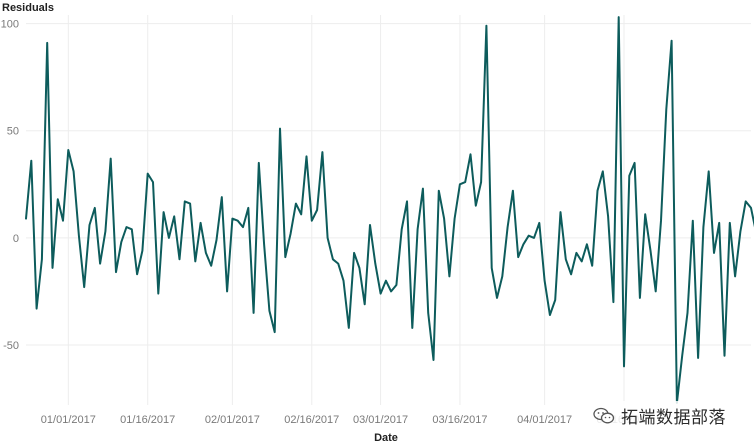 Image resolution: width=754 pixels, height=446 pixels. I want to click on watermark: 拓端数据部落, so click(659, 415).